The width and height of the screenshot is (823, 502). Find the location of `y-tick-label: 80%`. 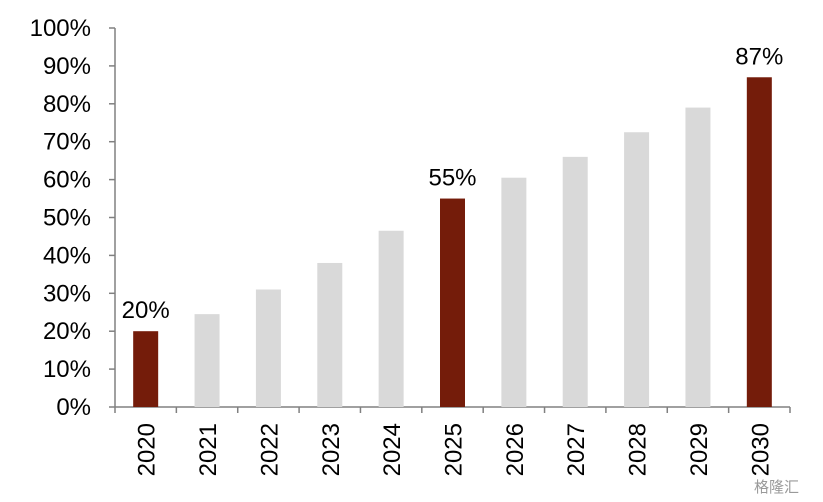

y-tick-label: 80% is located at coordinates (67, 104).